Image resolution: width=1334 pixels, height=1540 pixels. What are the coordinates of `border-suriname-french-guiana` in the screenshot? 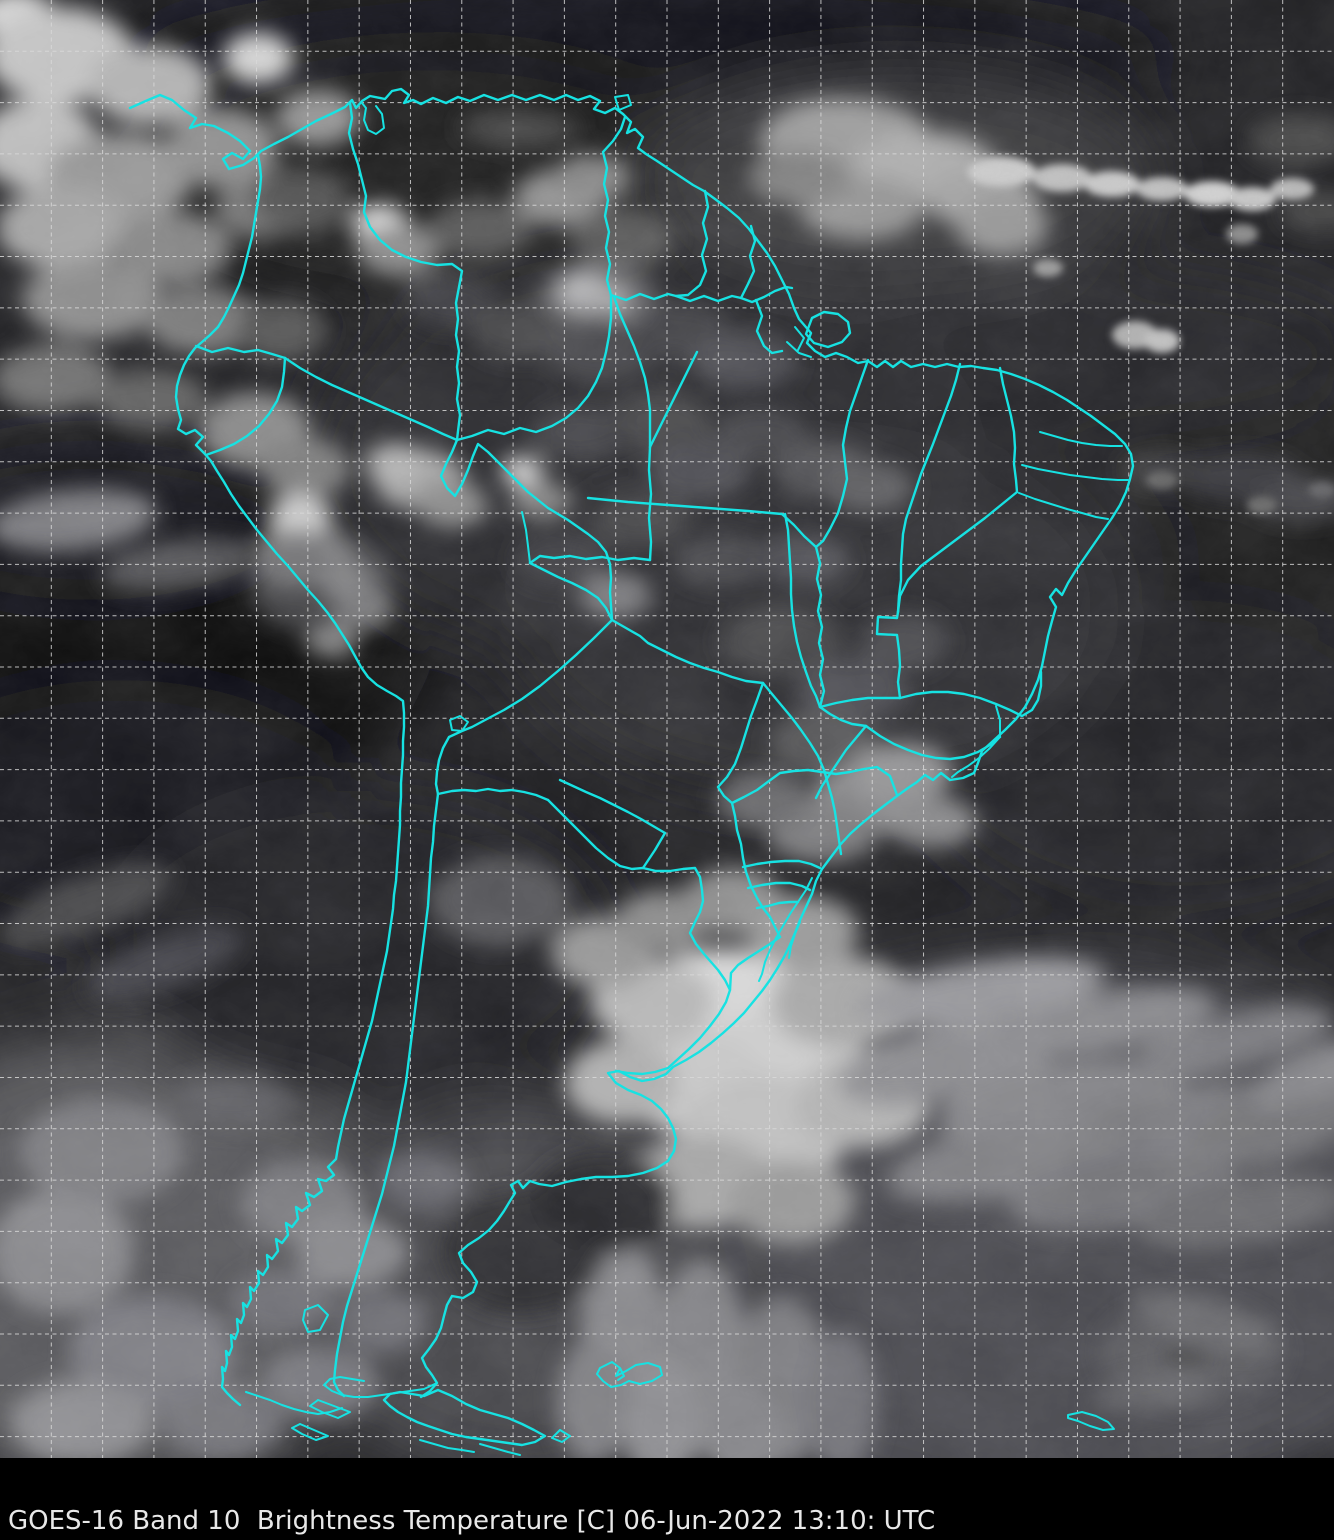 It's located at (748, 262).